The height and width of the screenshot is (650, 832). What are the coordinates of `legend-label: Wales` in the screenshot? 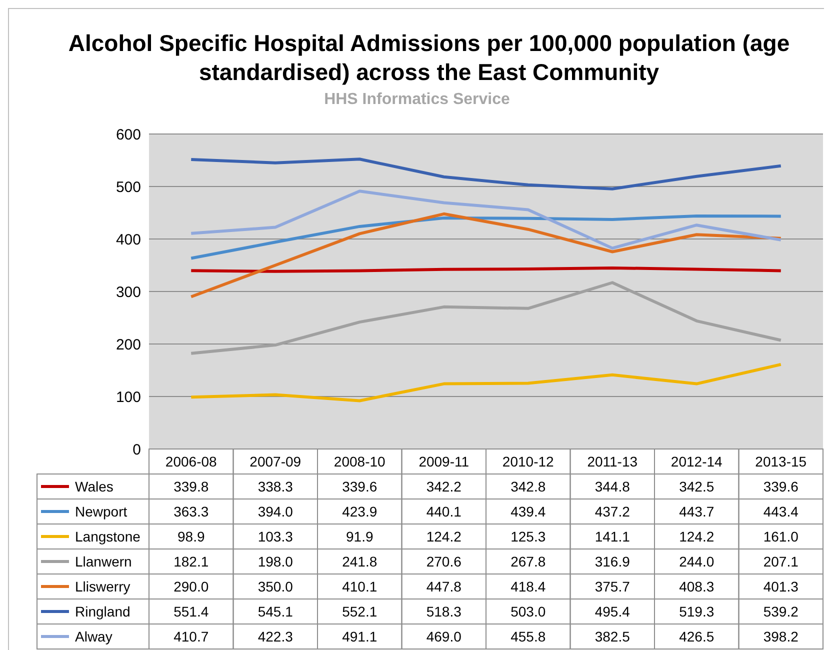 It's located at (94, 486).